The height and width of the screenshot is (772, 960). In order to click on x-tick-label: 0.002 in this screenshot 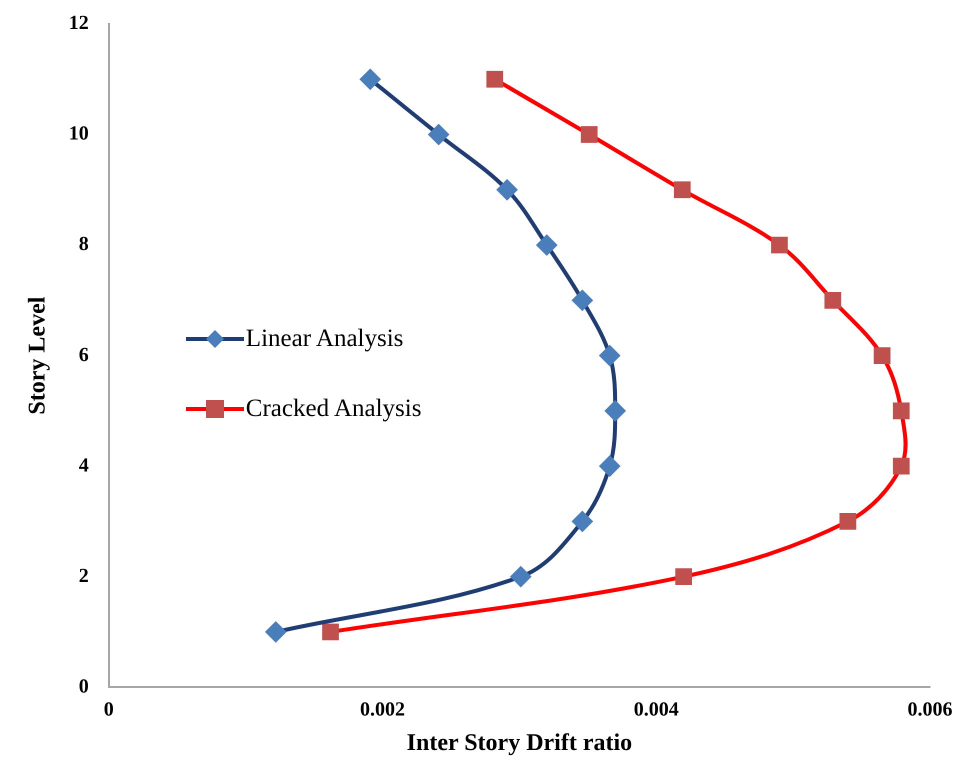, I will do `click(383, 709)`.